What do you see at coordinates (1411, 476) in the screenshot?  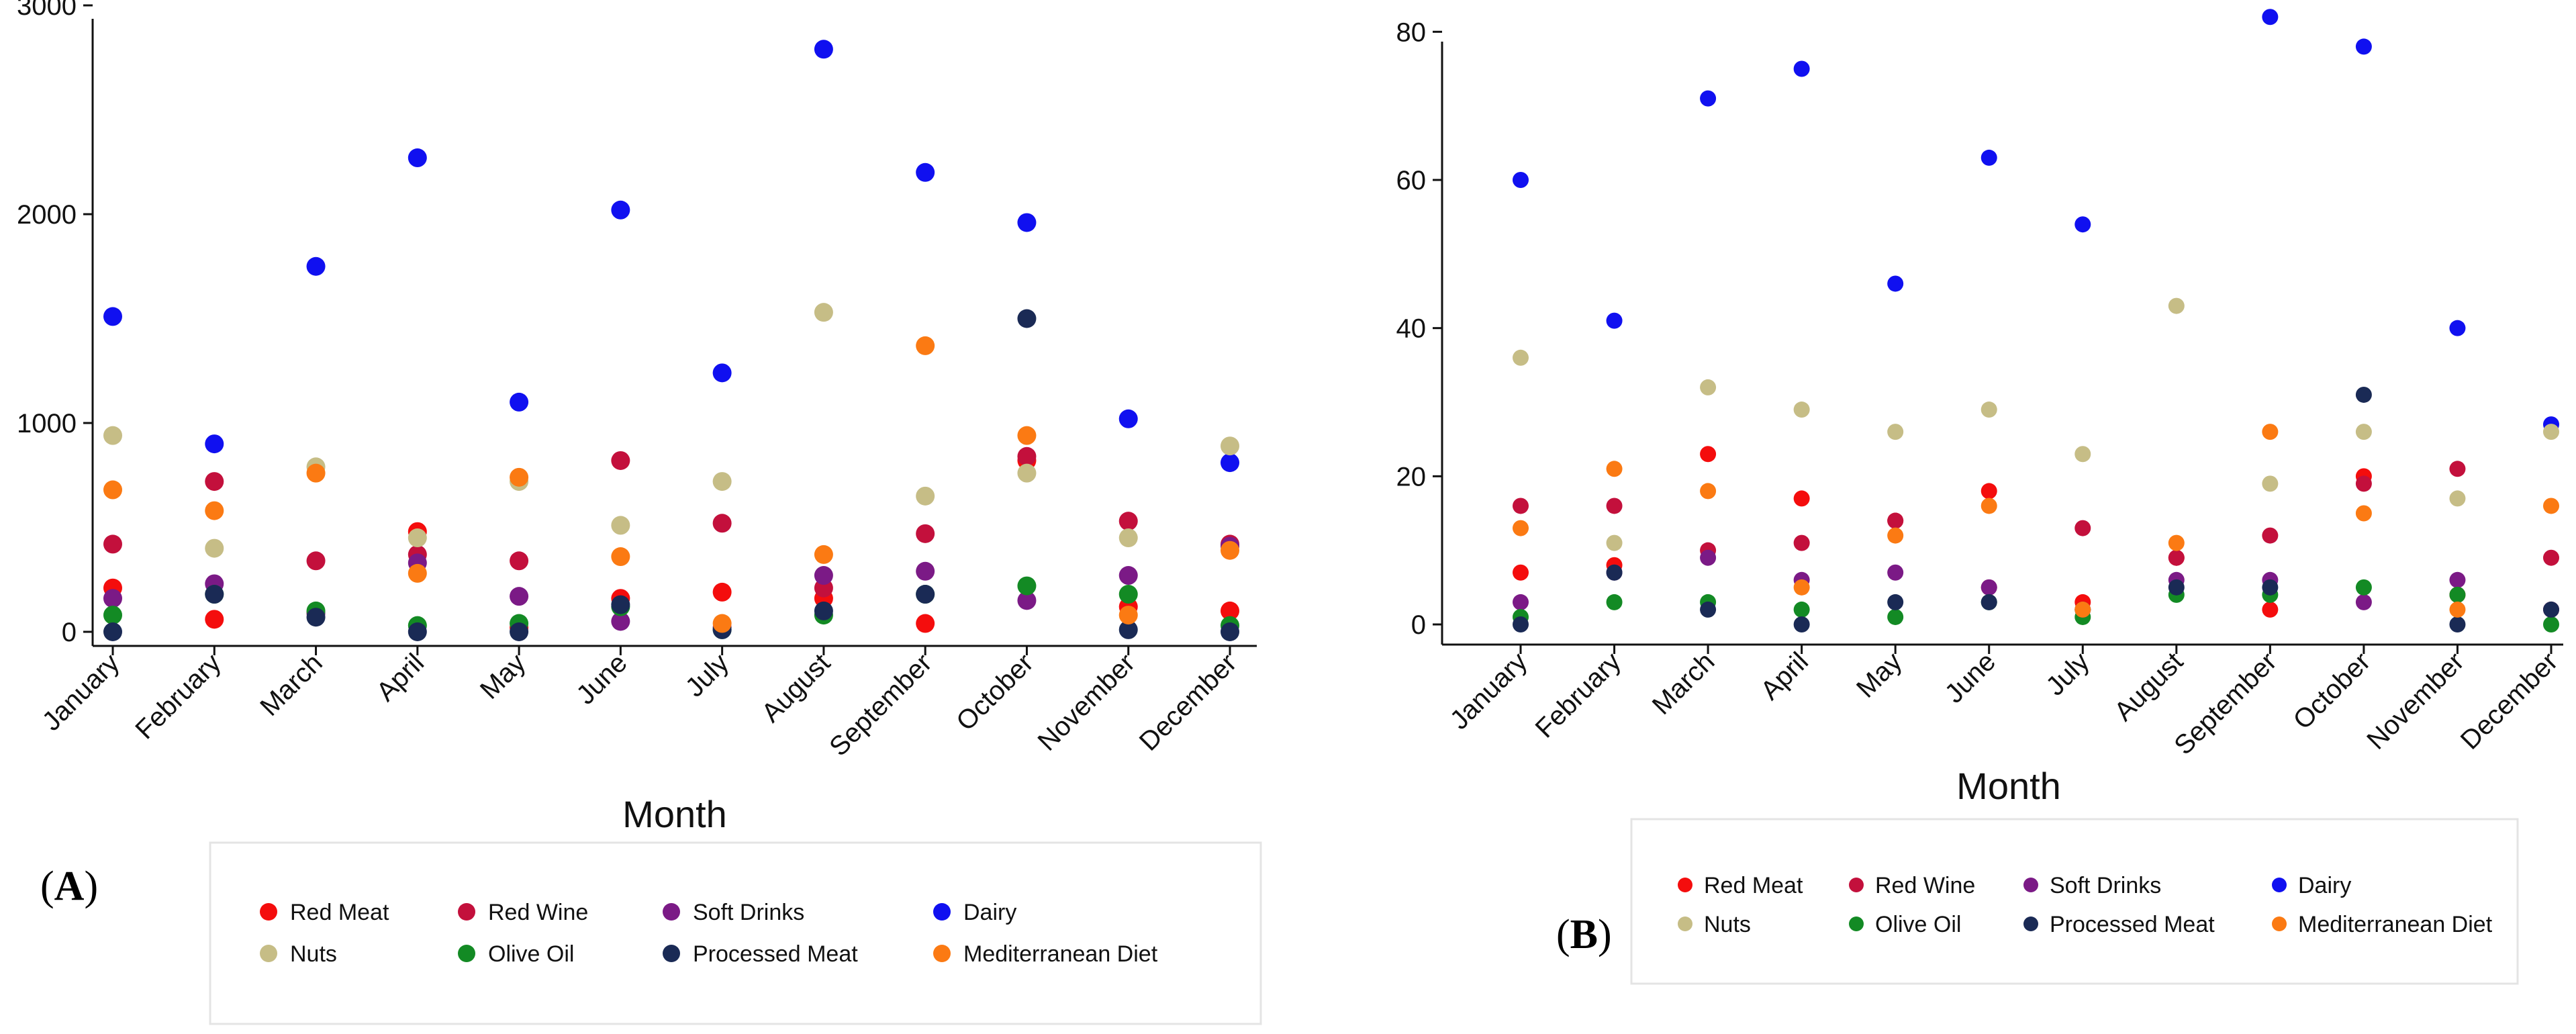 I see `panel-b-y-tick-label: 20` at bounding box center [1411, 476].